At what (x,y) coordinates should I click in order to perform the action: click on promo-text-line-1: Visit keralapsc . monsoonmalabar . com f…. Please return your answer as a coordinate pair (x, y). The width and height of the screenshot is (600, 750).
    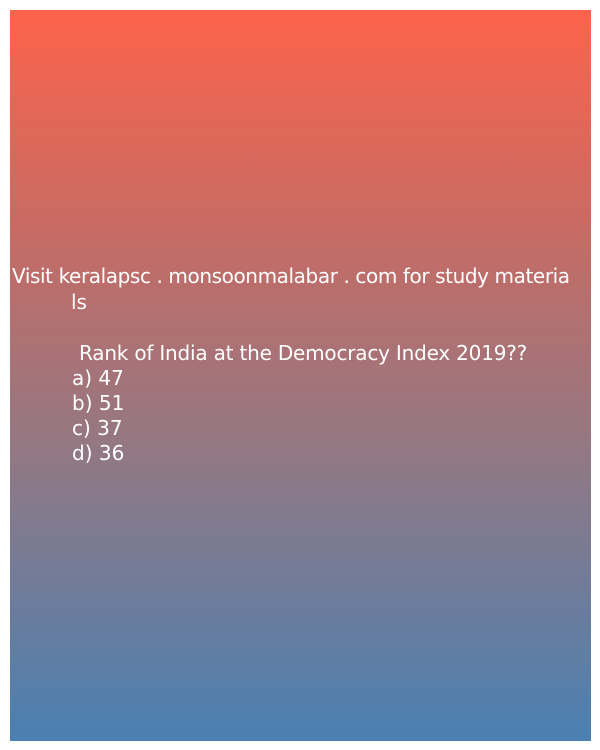
    Looking at the image, I should click on (291, 276).